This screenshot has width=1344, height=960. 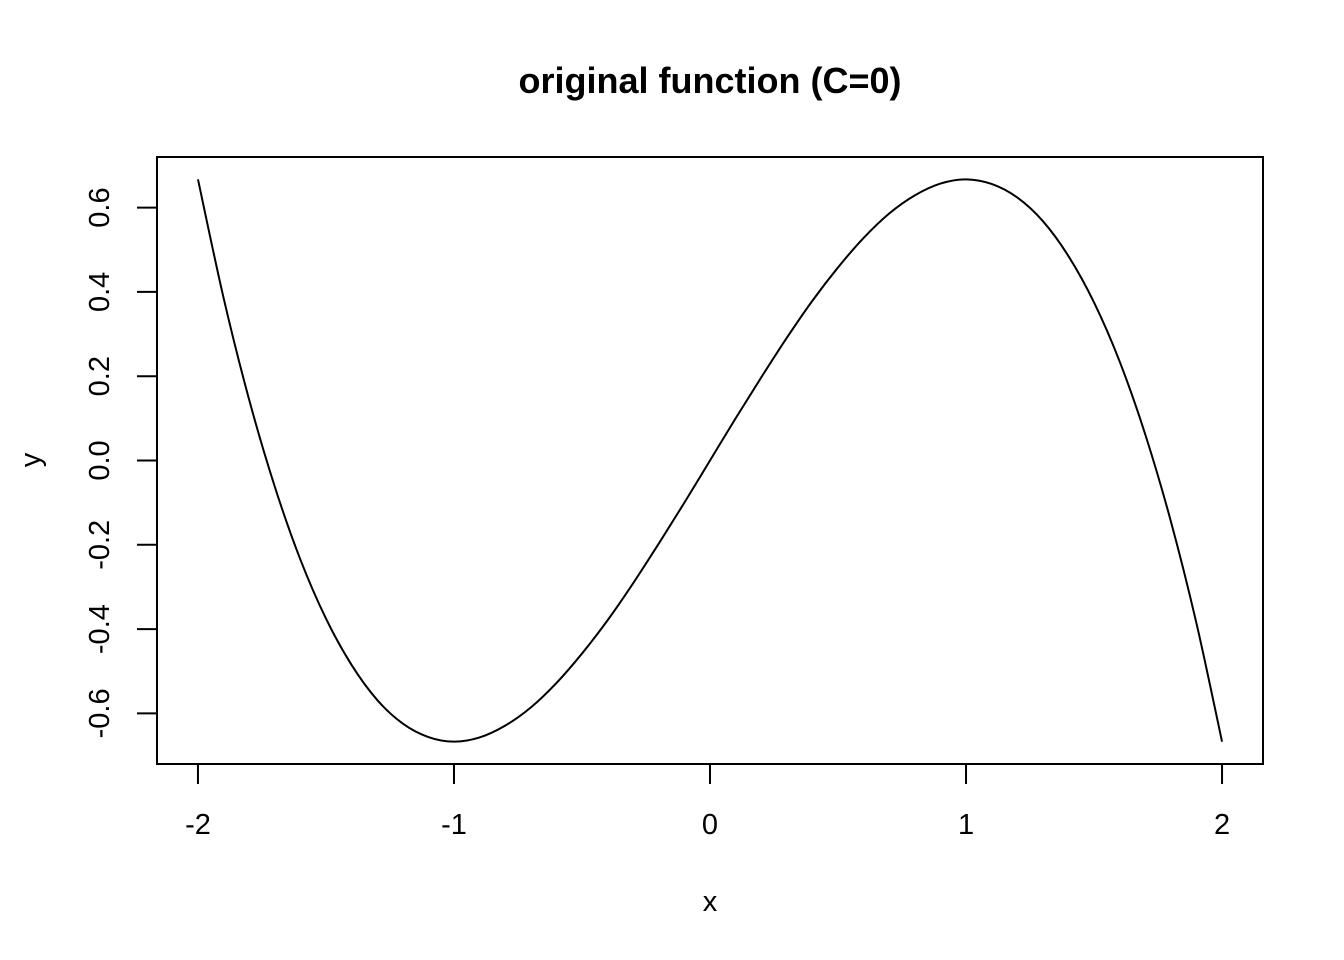 What do you see at coordinates (31, 459) in the screenshot?
I see `y-axis-title: y` at bounding box center [31, 459].